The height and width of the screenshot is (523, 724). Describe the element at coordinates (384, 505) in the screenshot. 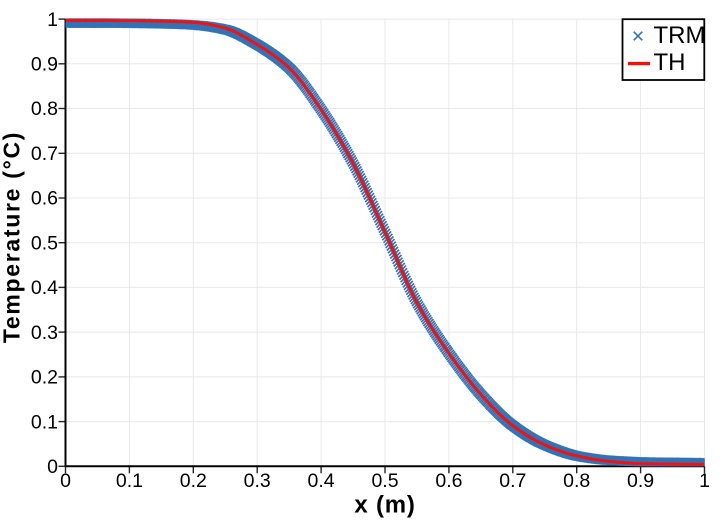

I see `svg-text: x (m)` at that location.